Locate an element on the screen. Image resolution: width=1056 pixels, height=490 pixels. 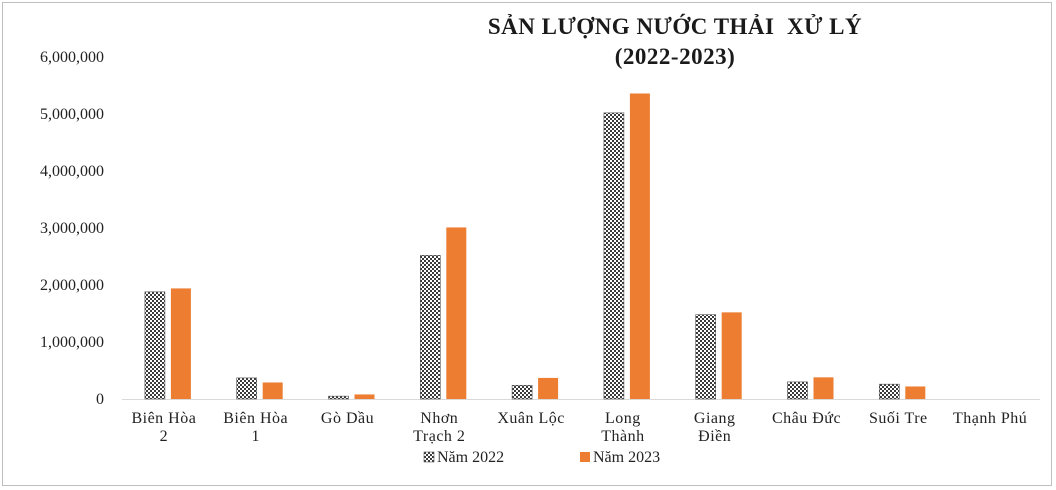
y-tick-label: 3,000,000 is located at coordinates (72, 228).